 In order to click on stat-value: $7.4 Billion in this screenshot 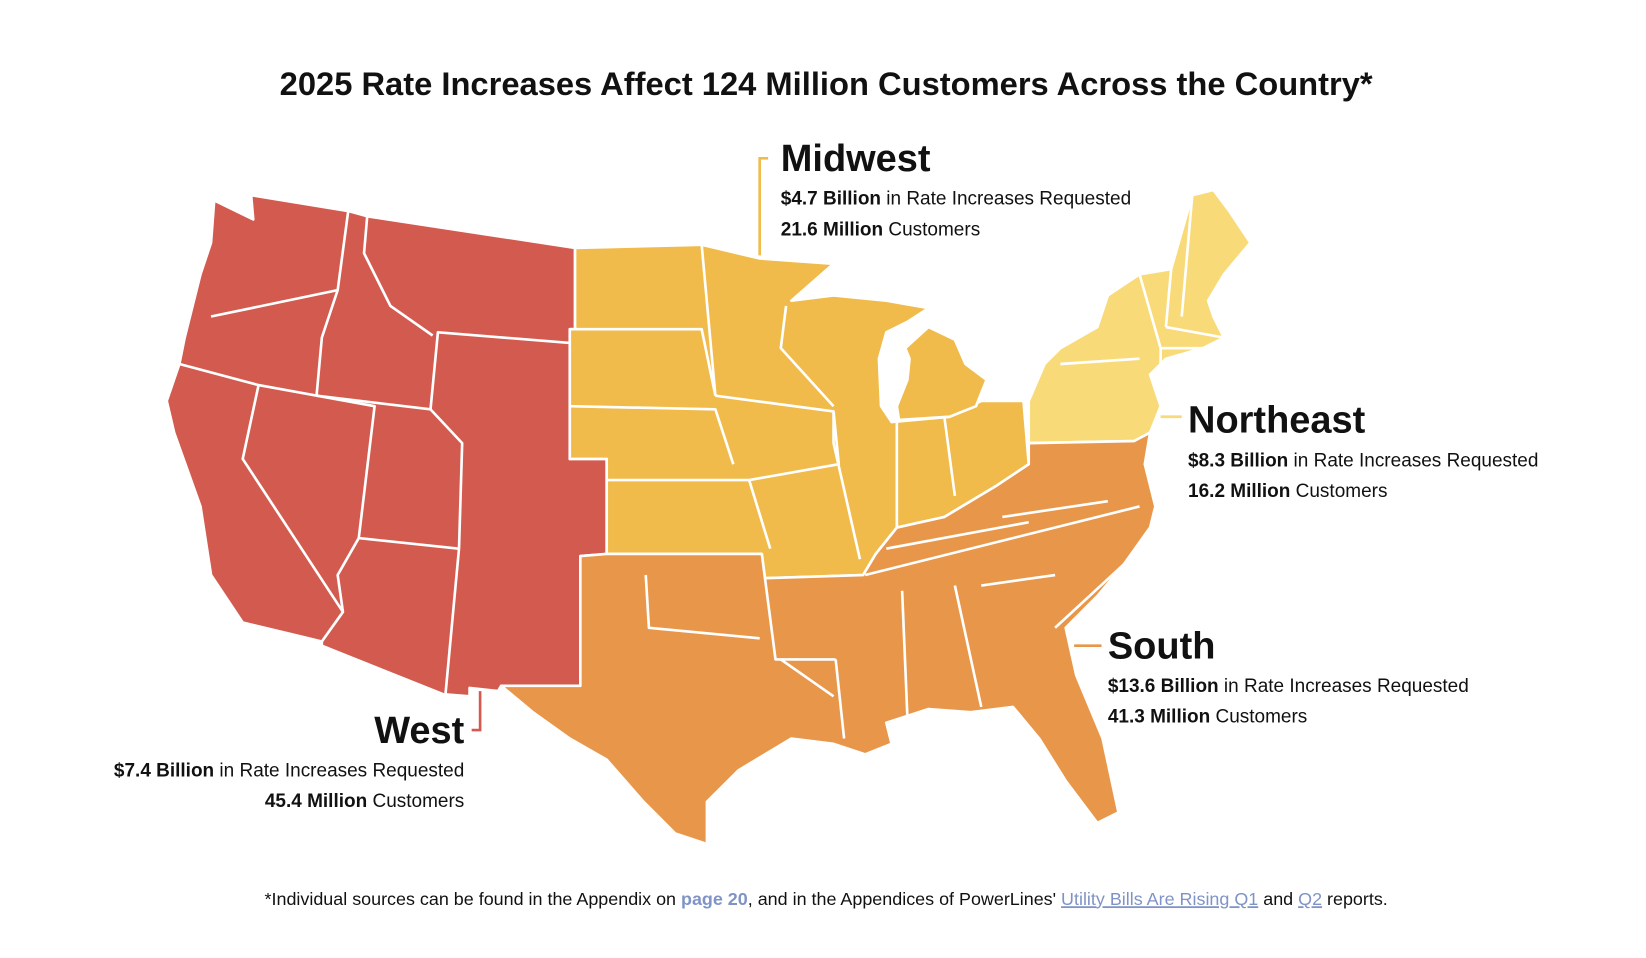, I will do `click(164, 771)`.